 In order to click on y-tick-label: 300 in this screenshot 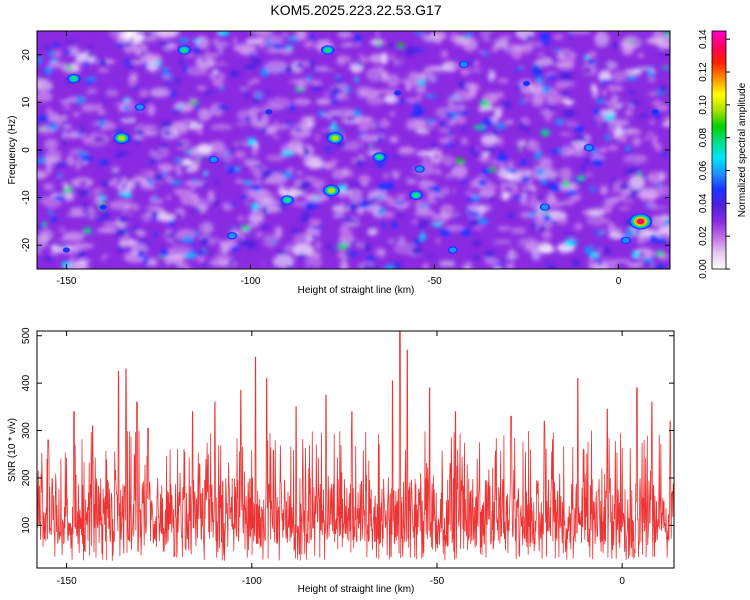, I will do `click(26, 430)`.